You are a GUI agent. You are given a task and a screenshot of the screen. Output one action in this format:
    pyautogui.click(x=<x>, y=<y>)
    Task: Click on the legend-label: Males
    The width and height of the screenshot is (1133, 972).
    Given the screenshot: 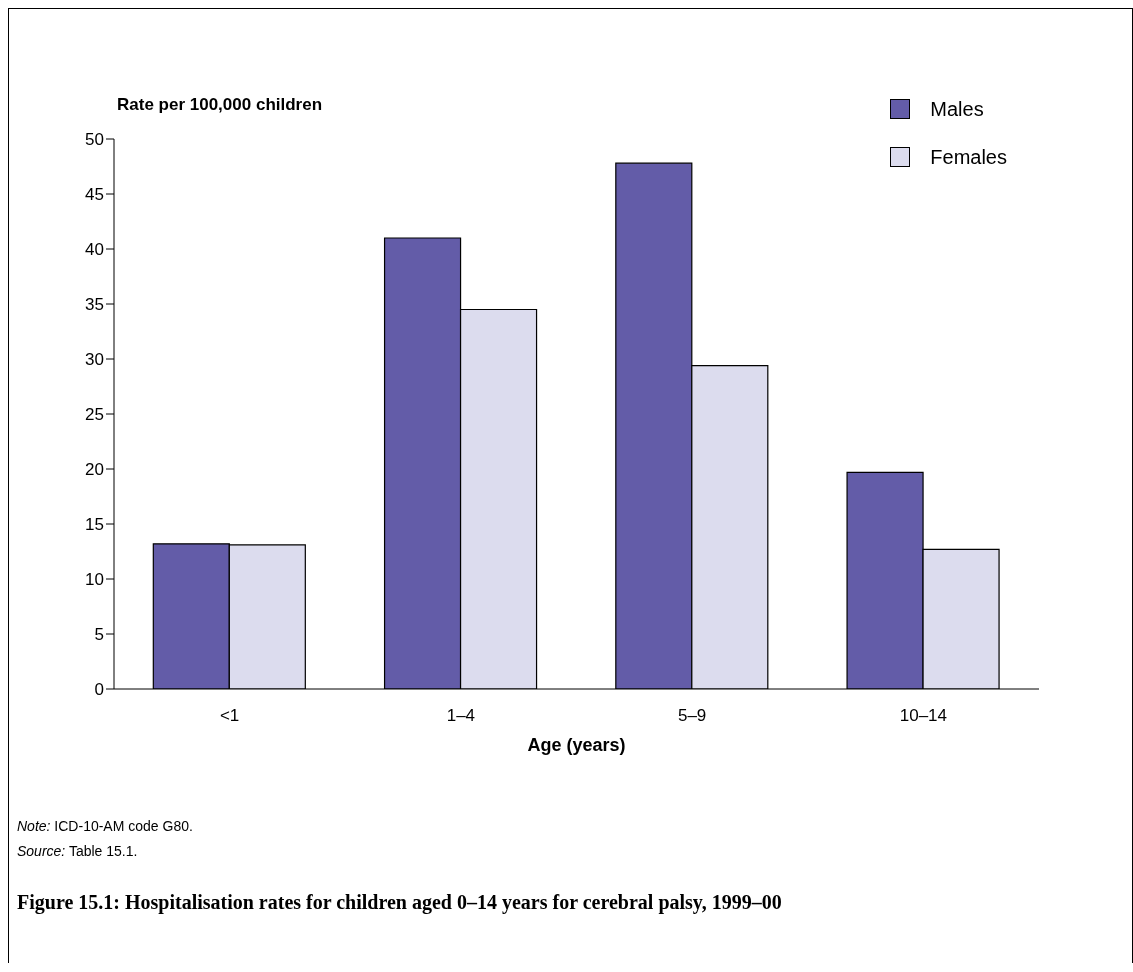 What is the action you would take?
    pyautogui.click(x=957, y=109)
    